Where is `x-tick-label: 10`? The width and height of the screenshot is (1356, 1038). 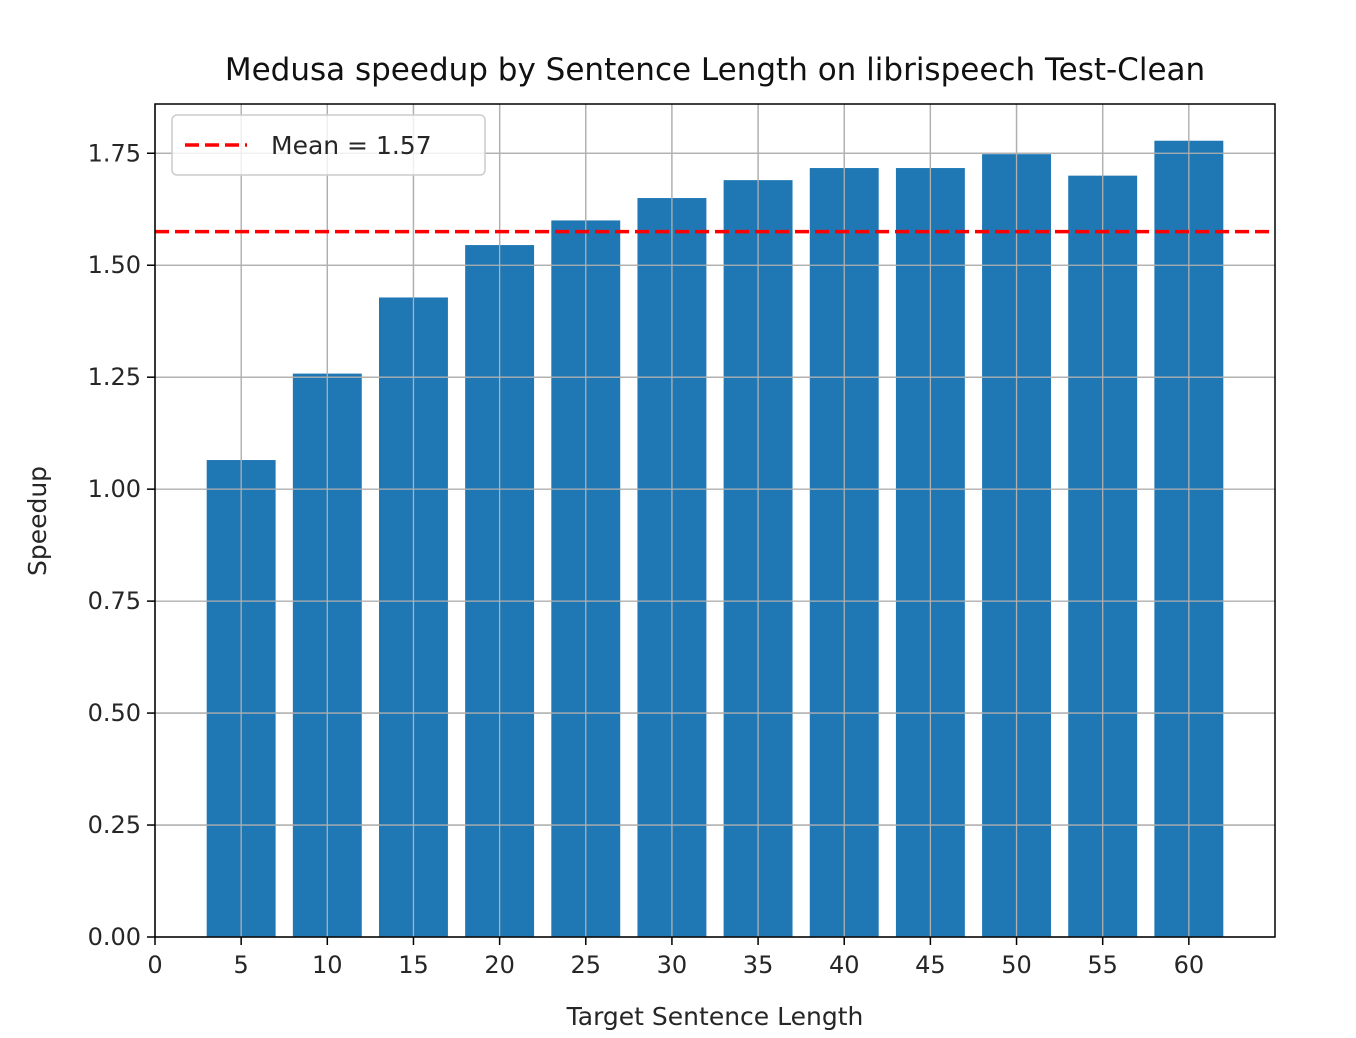
x-tick-label: 10 is located at coordinates (327, 965).